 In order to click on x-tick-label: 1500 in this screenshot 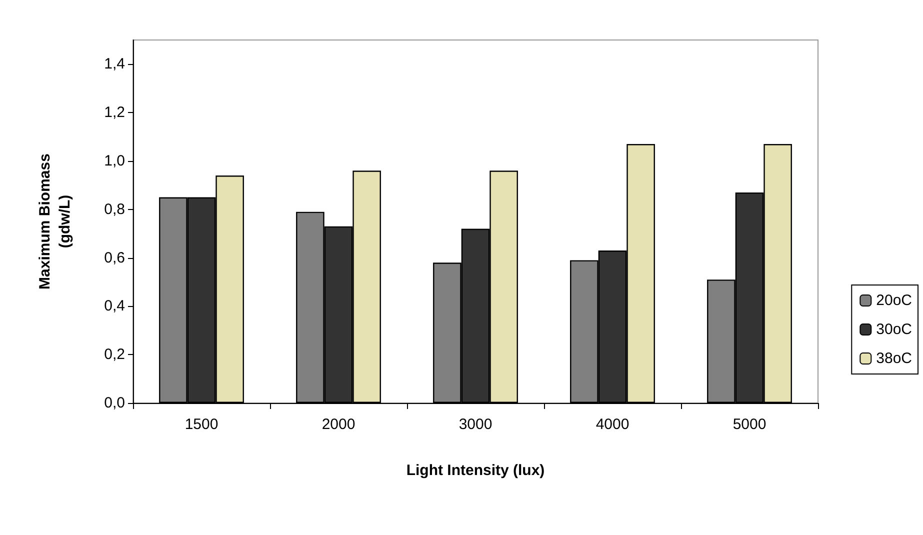, I will do `click(201, 424)`.